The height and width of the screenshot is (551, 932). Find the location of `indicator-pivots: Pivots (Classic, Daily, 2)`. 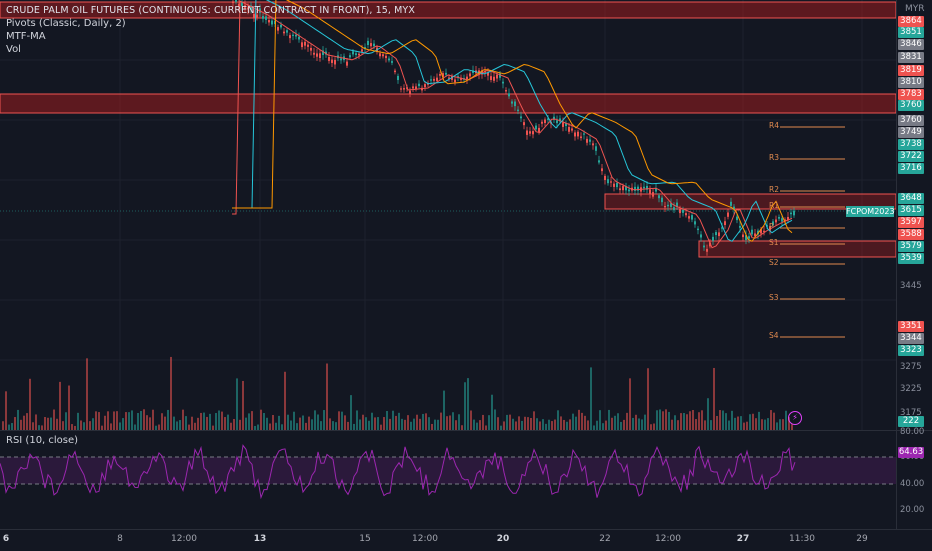

indicator-pivots: Pivots (Classic, Daily, 2) is located at coordinates (66, 23).